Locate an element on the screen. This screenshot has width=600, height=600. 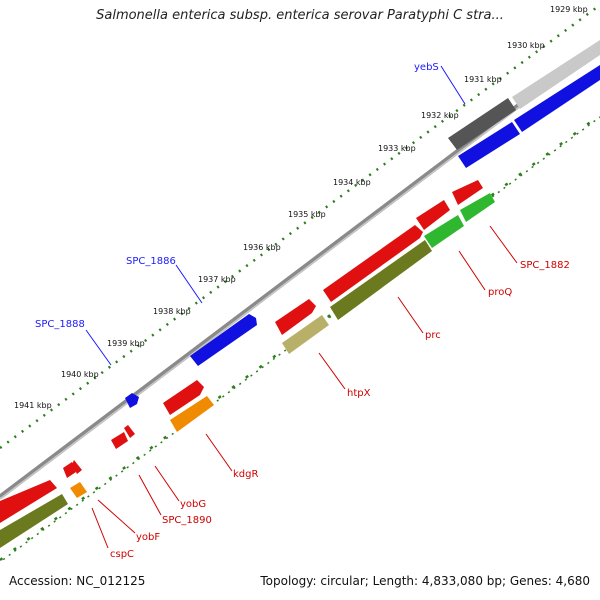
gene-kdgR-arrow is located at coordinates (183, 397).